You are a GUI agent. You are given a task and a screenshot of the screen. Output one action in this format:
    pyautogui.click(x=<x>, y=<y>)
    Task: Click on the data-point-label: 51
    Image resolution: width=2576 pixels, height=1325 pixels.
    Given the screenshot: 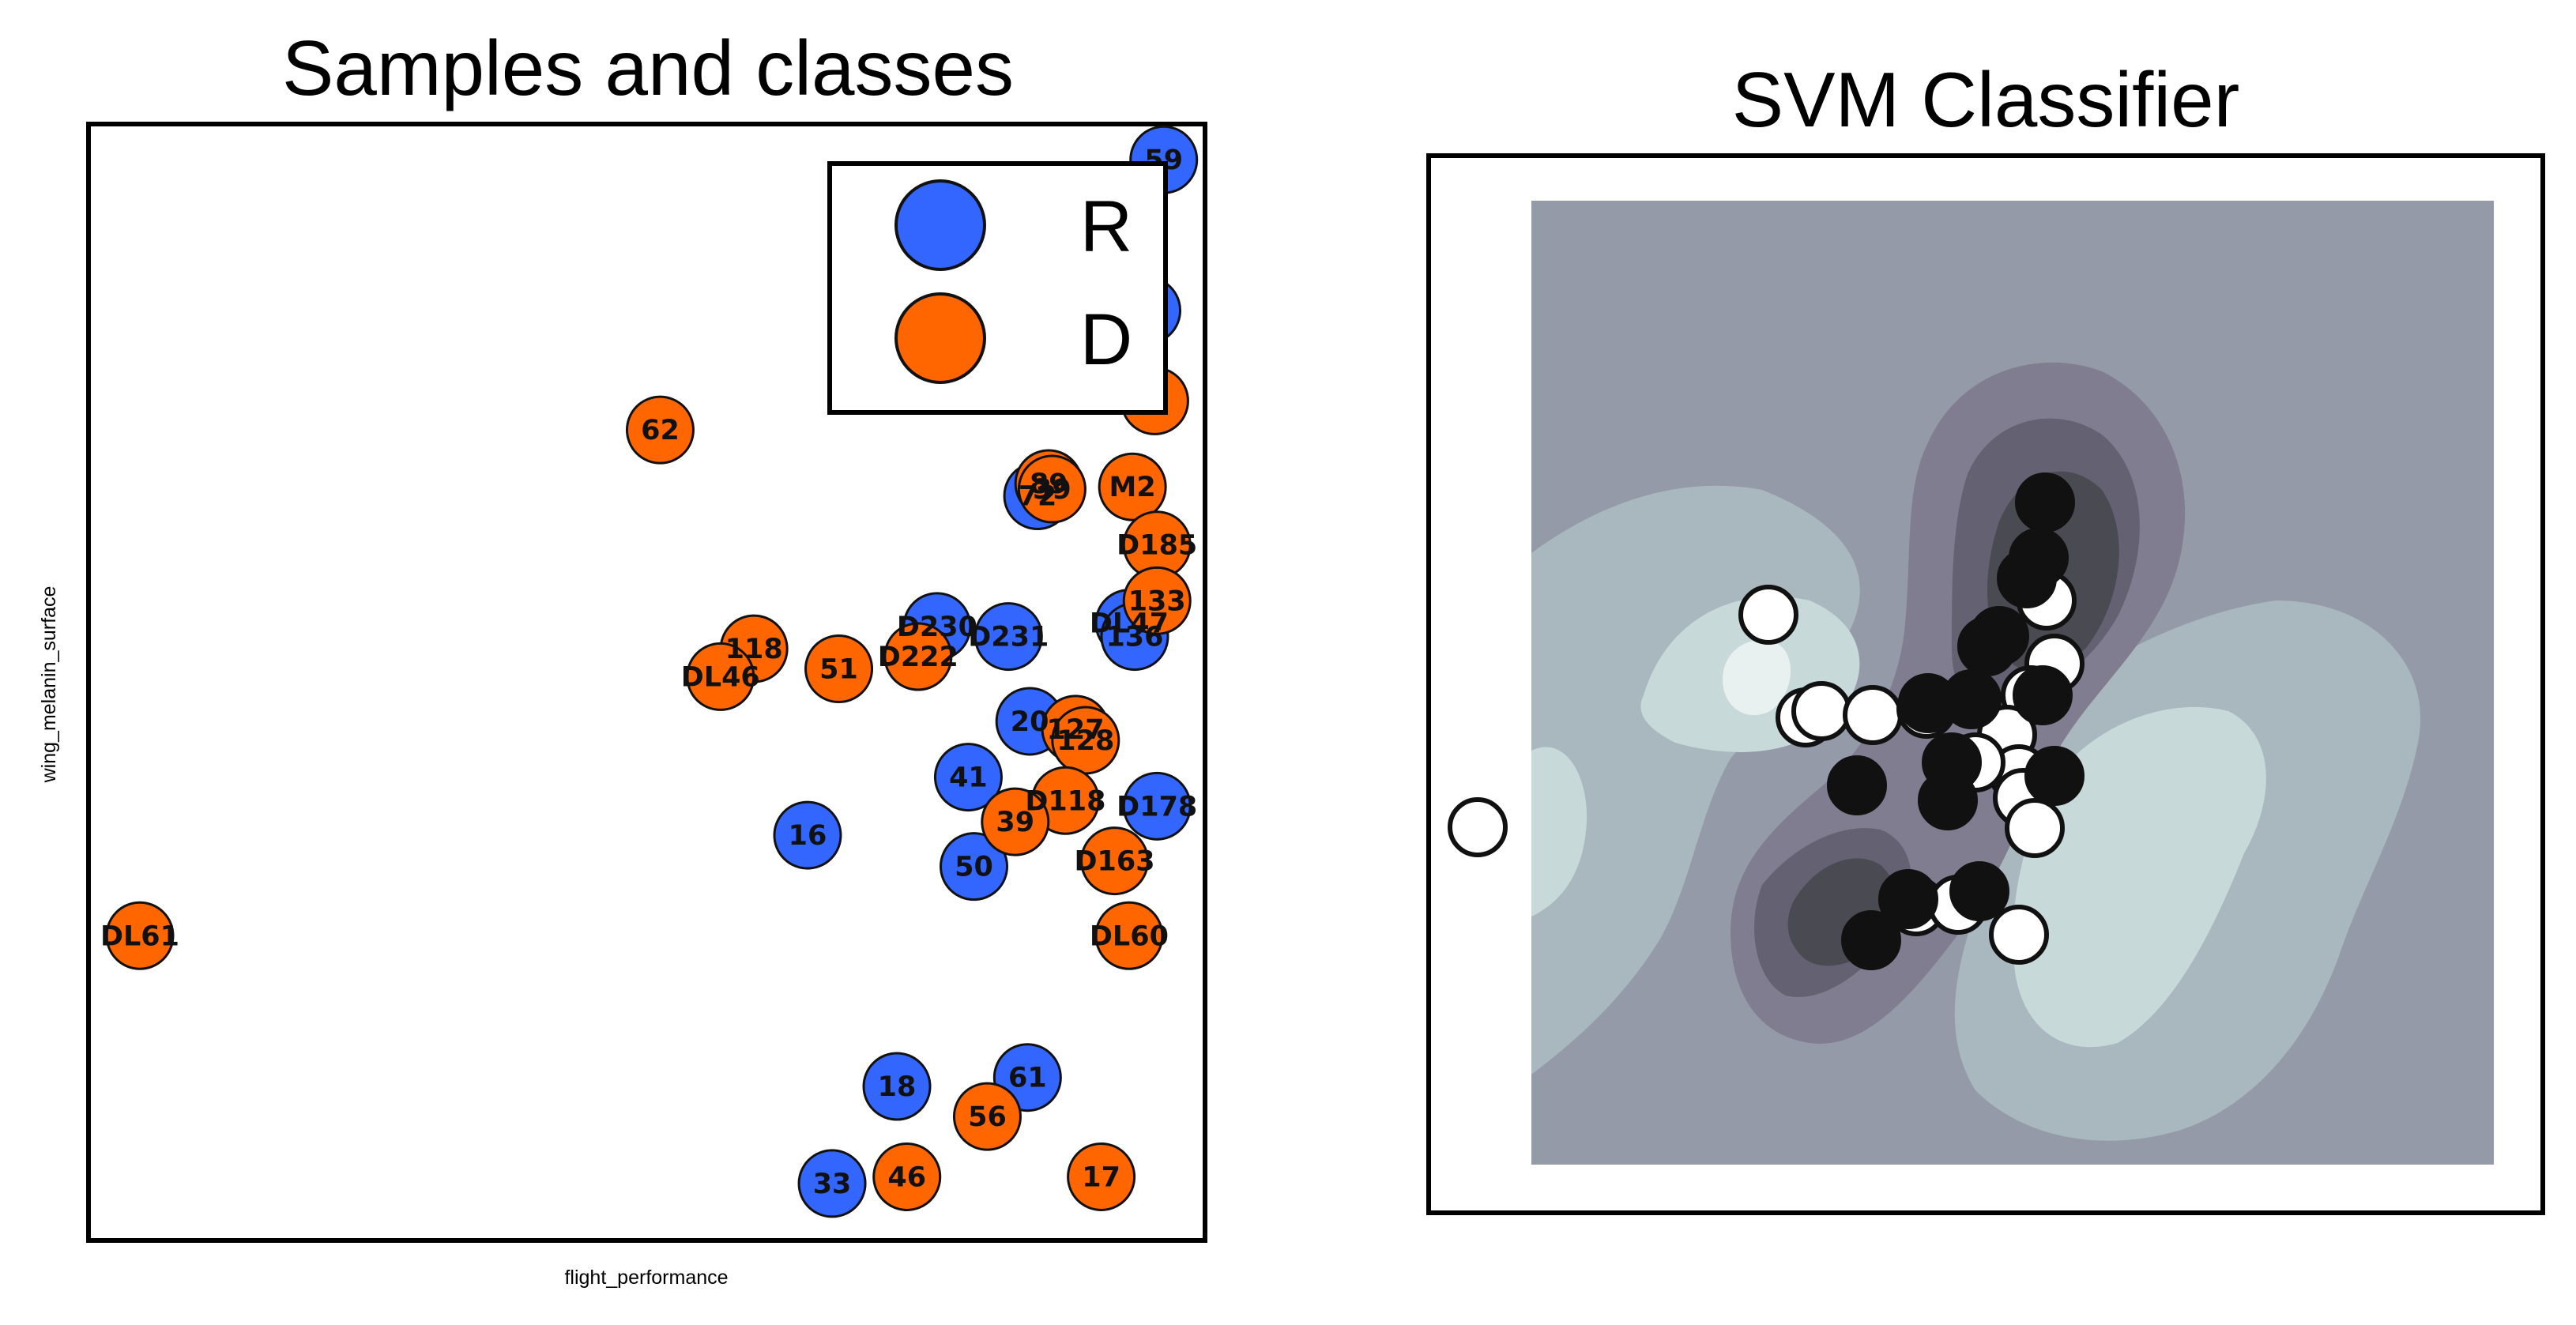 What is the action you would take?
    pyautogui.click(x=838, y=670)
    